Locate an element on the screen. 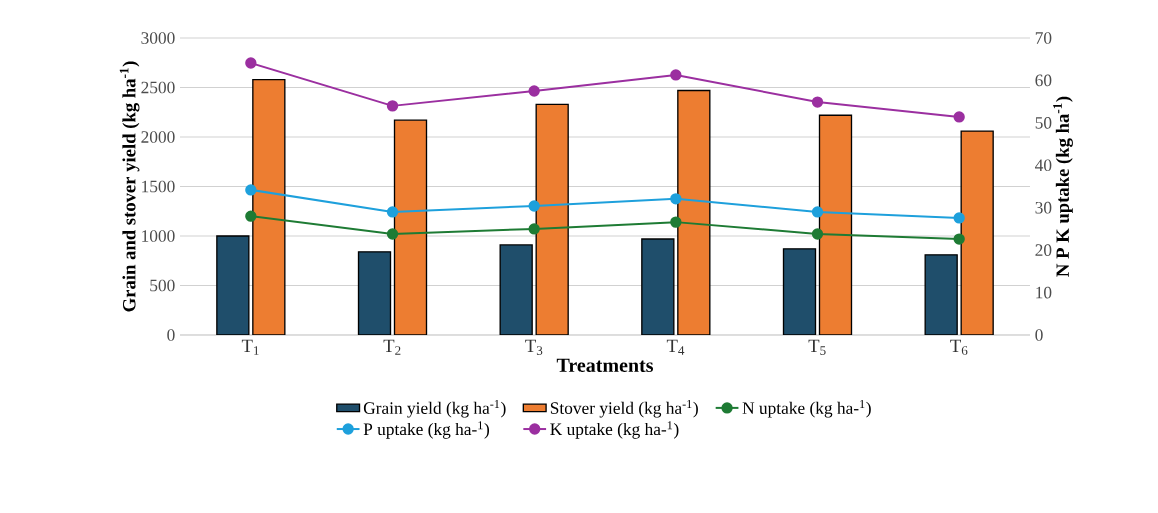 This screenshot has height=513, width=1158. y2-tick-label: 50 is located at coordinates (1043, 123).